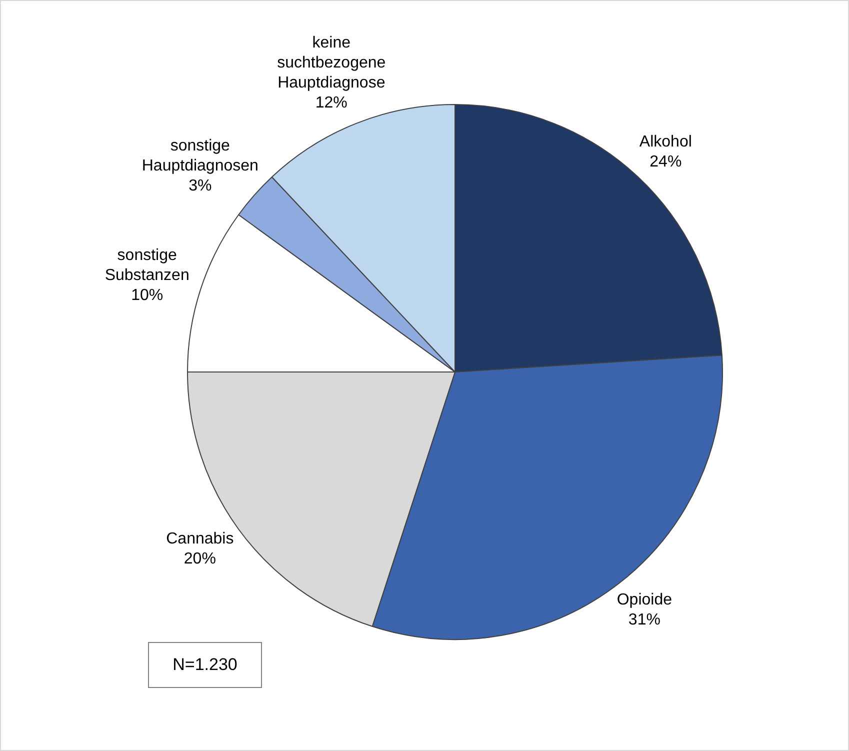  I want to click on slice-label: Alkohol, so click(665, 142).